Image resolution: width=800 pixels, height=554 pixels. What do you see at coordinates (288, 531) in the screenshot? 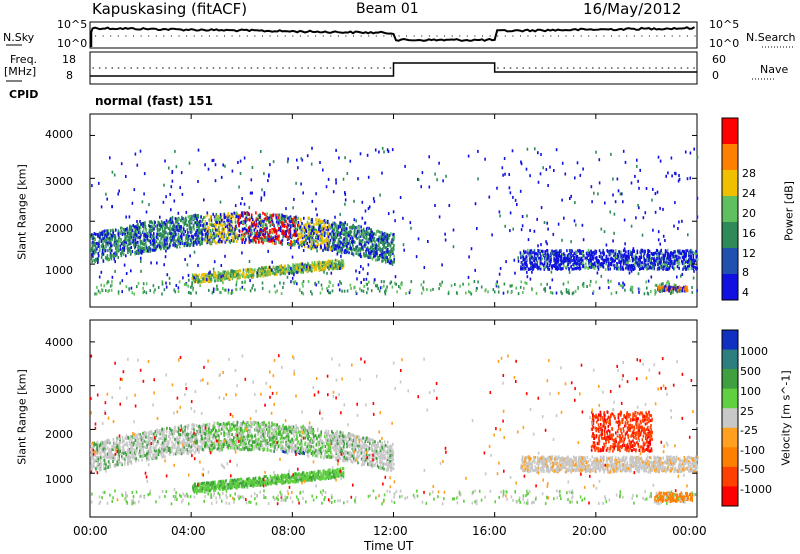
I see `xtick-0800: 08:00` at bounding box center [288, 531].